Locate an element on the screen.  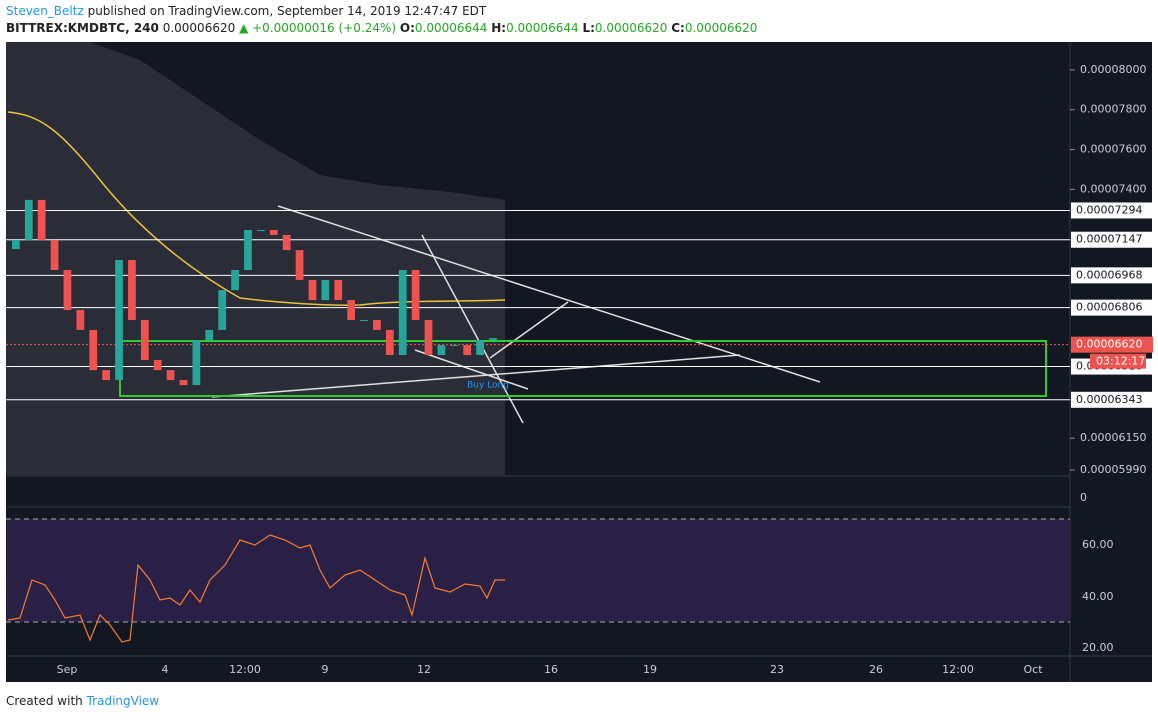
author: Steven_Beltz is located at coordinates (45, 11).